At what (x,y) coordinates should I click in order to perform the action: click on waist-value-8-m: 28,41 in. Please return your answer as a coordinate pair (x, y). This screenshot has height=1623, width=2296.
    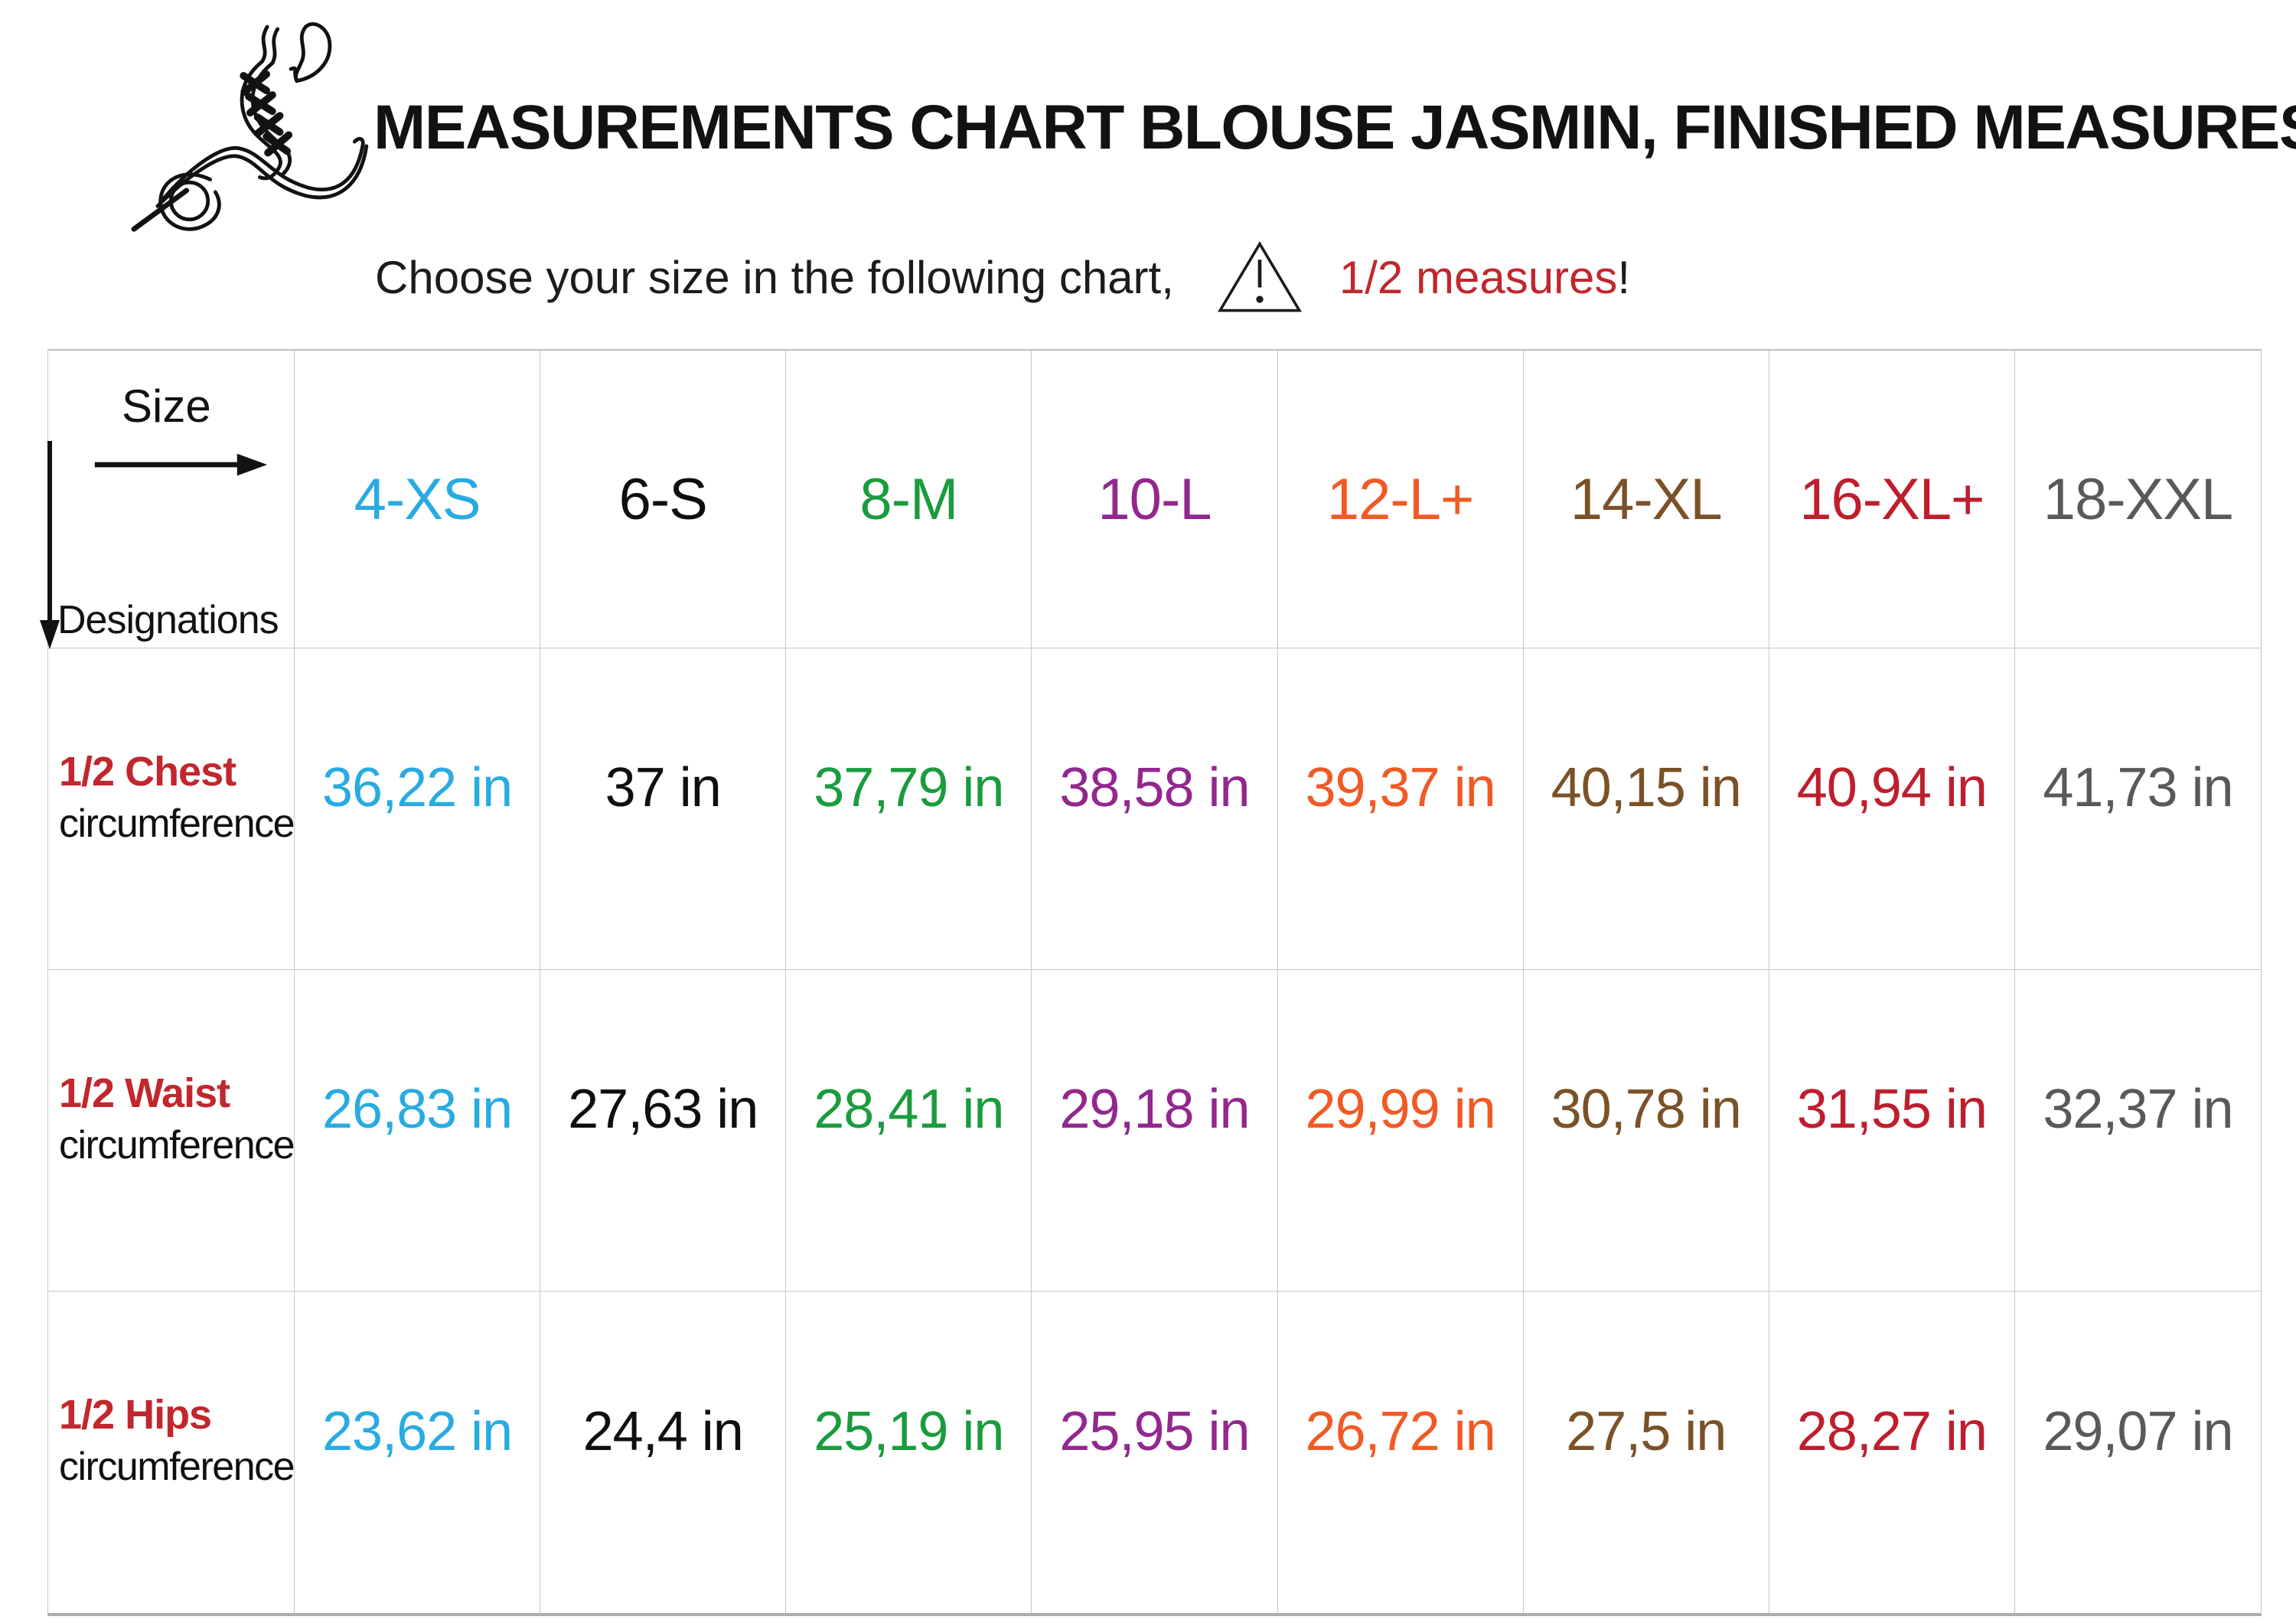
    Looking at the image, I should click on (909, 1131).